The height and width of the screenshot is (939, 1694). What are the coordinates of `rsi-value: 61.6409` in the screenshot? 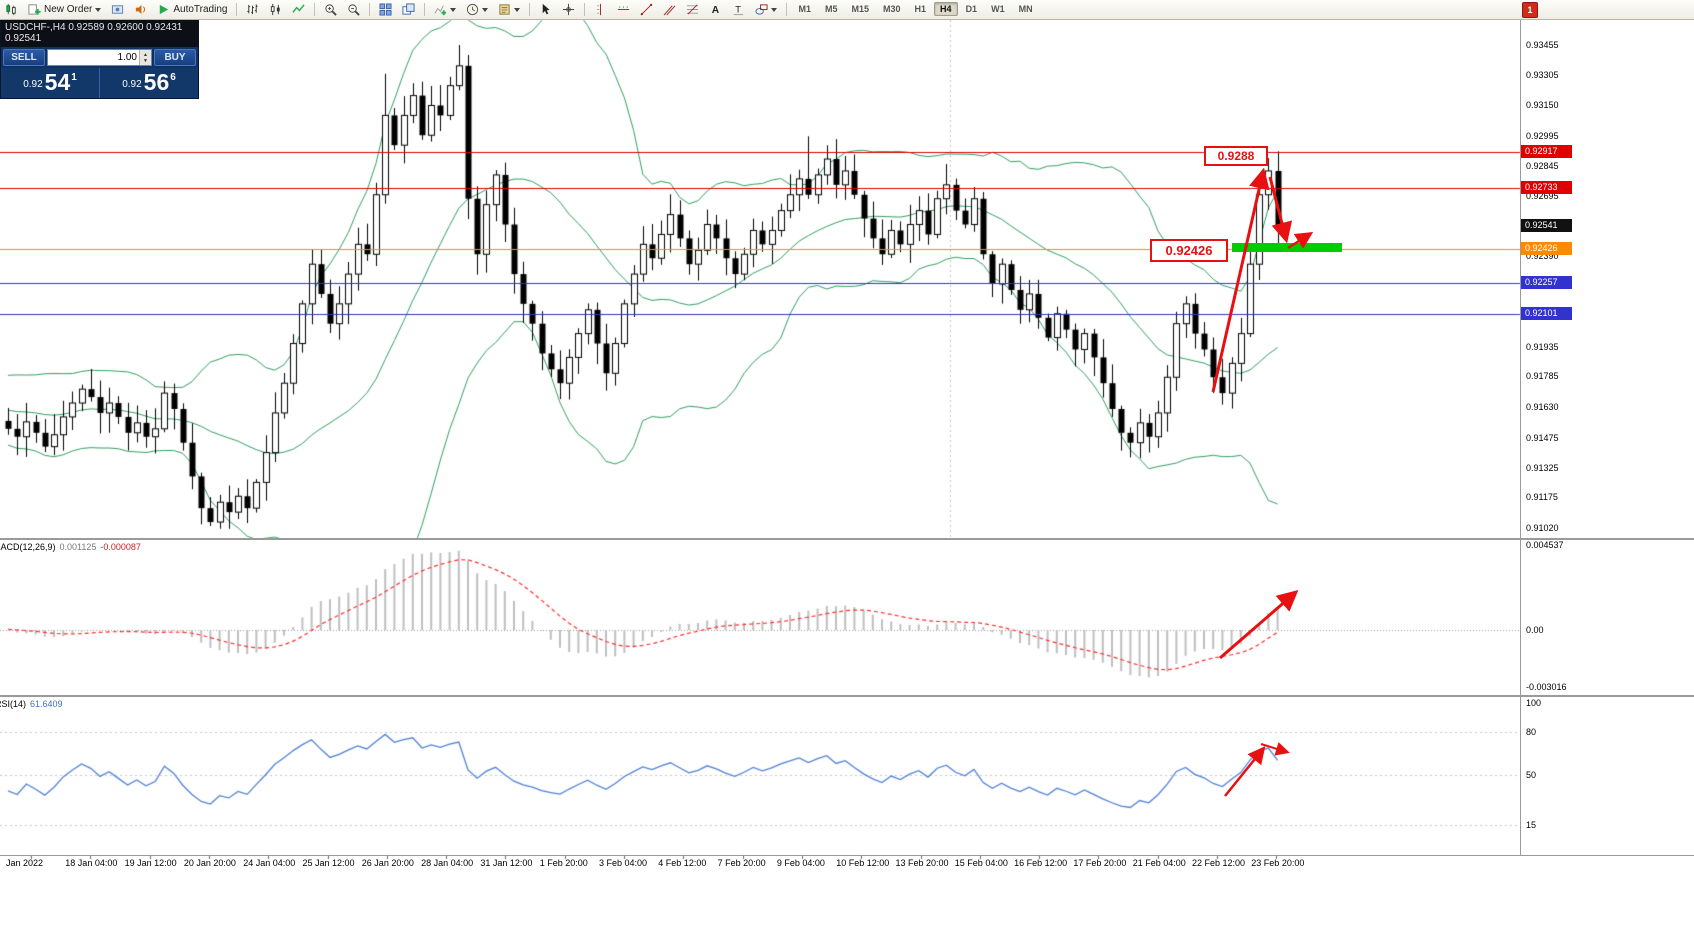 It's located at (46, 704).